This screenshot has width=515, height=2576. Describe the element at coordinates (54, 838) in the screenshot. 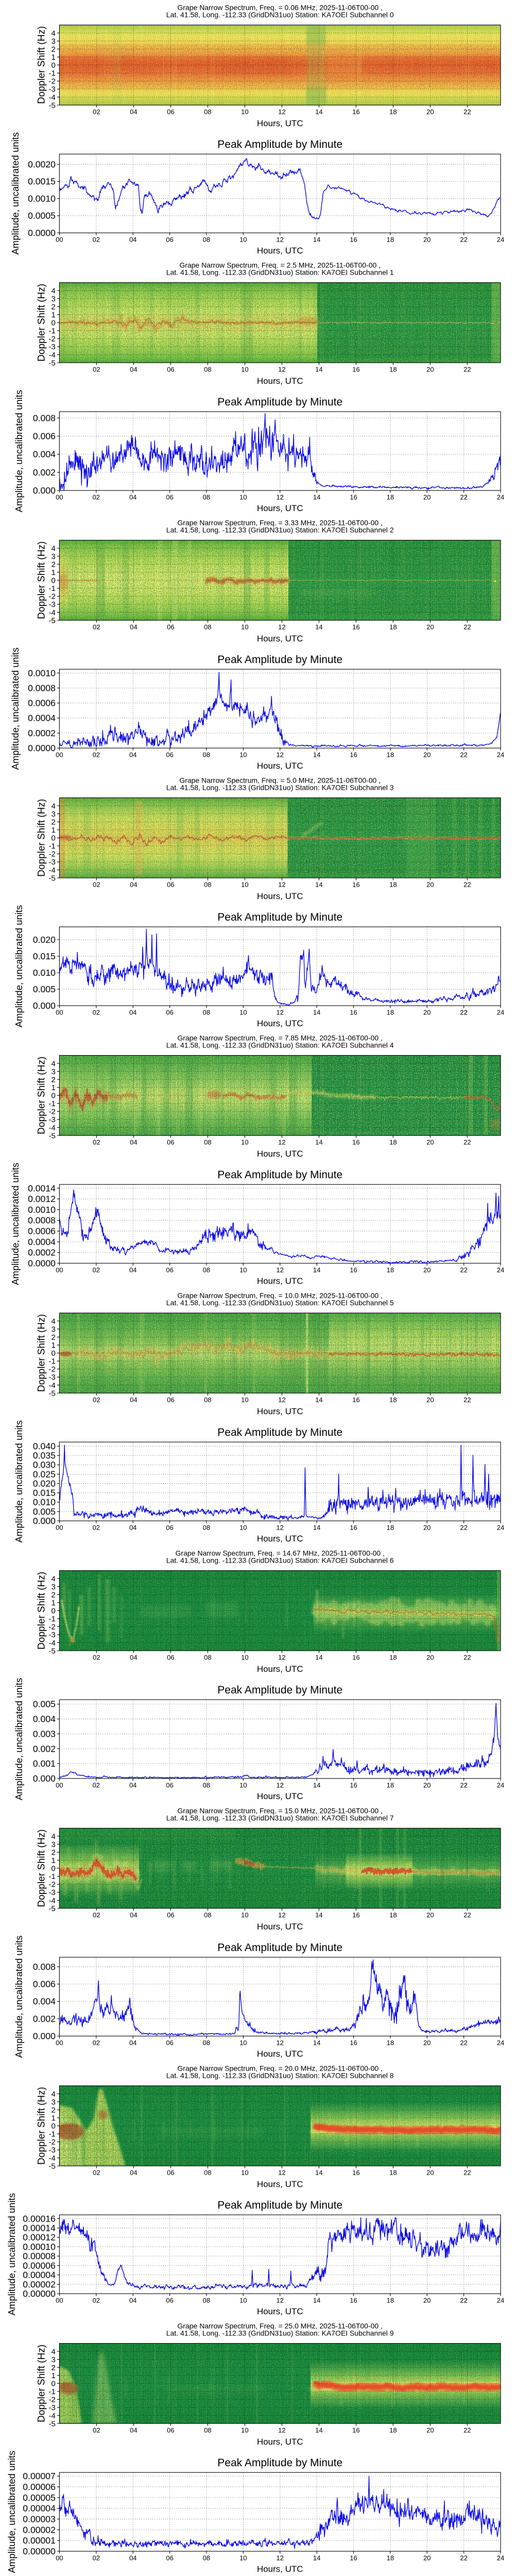

I see `svg-text: 0` at that location.